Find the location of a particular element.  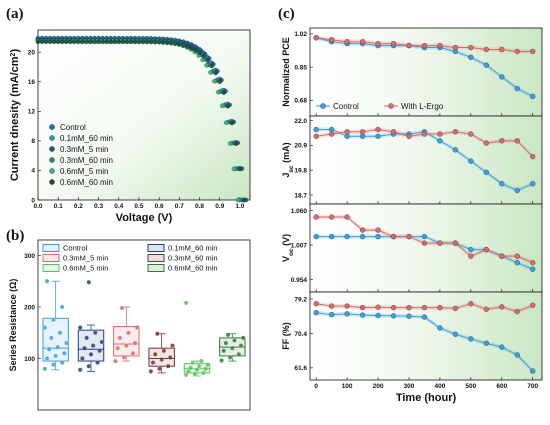

y-tick-label-a: 20 is located at coordinates (32, 52).